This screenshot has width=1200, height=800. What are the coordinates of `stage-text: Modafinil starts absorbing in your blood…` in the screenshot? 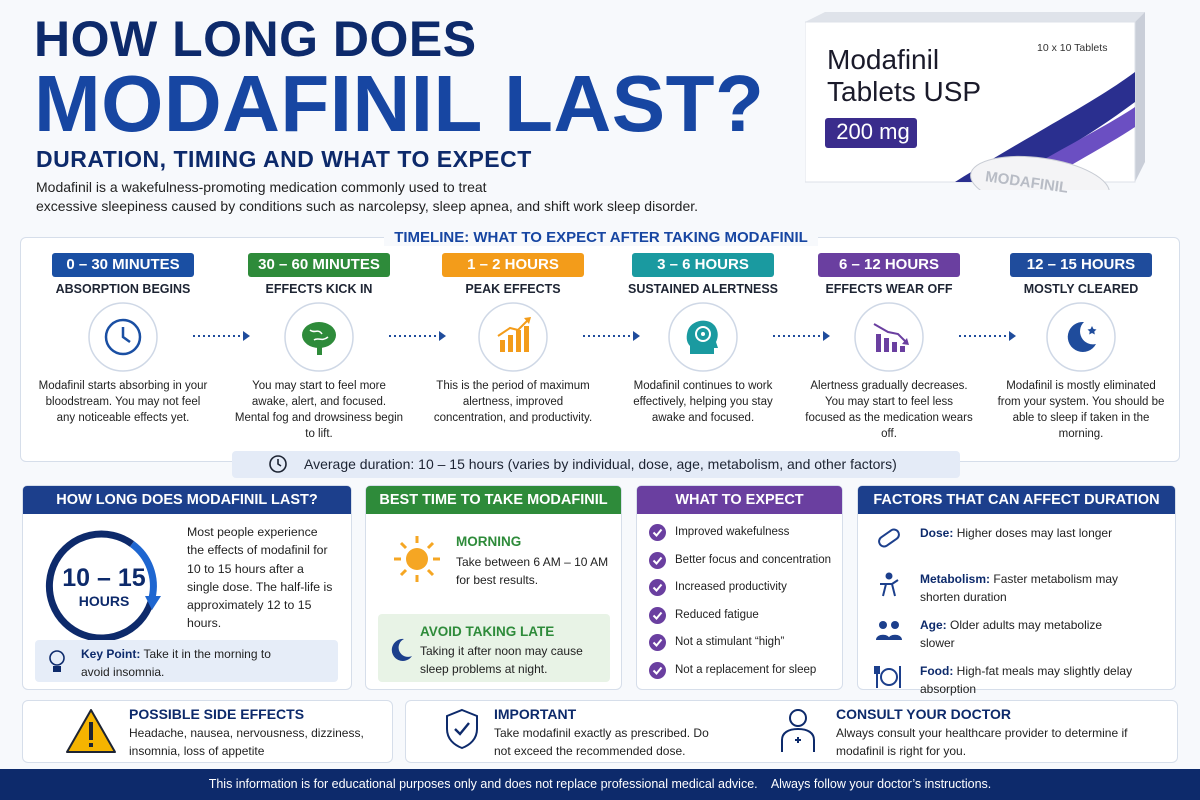 It's located at (123, 402).